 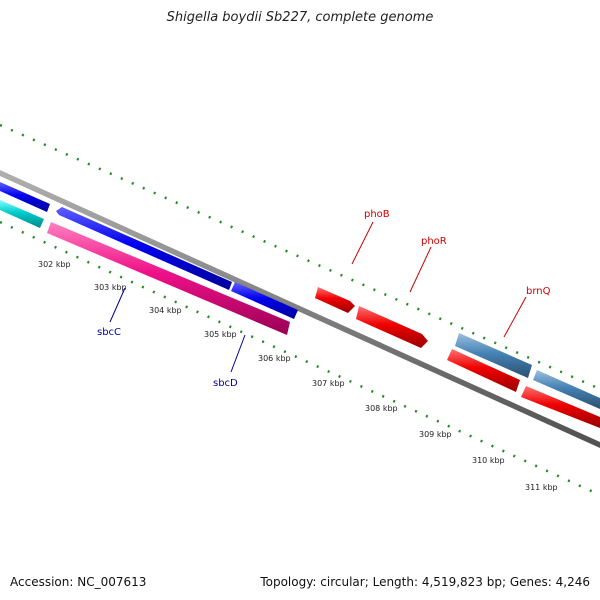 What do you see at coordinates (435, 434) in the screenshot?
I see `tick-label: 309 kbp` at bounding box center [435, 434].